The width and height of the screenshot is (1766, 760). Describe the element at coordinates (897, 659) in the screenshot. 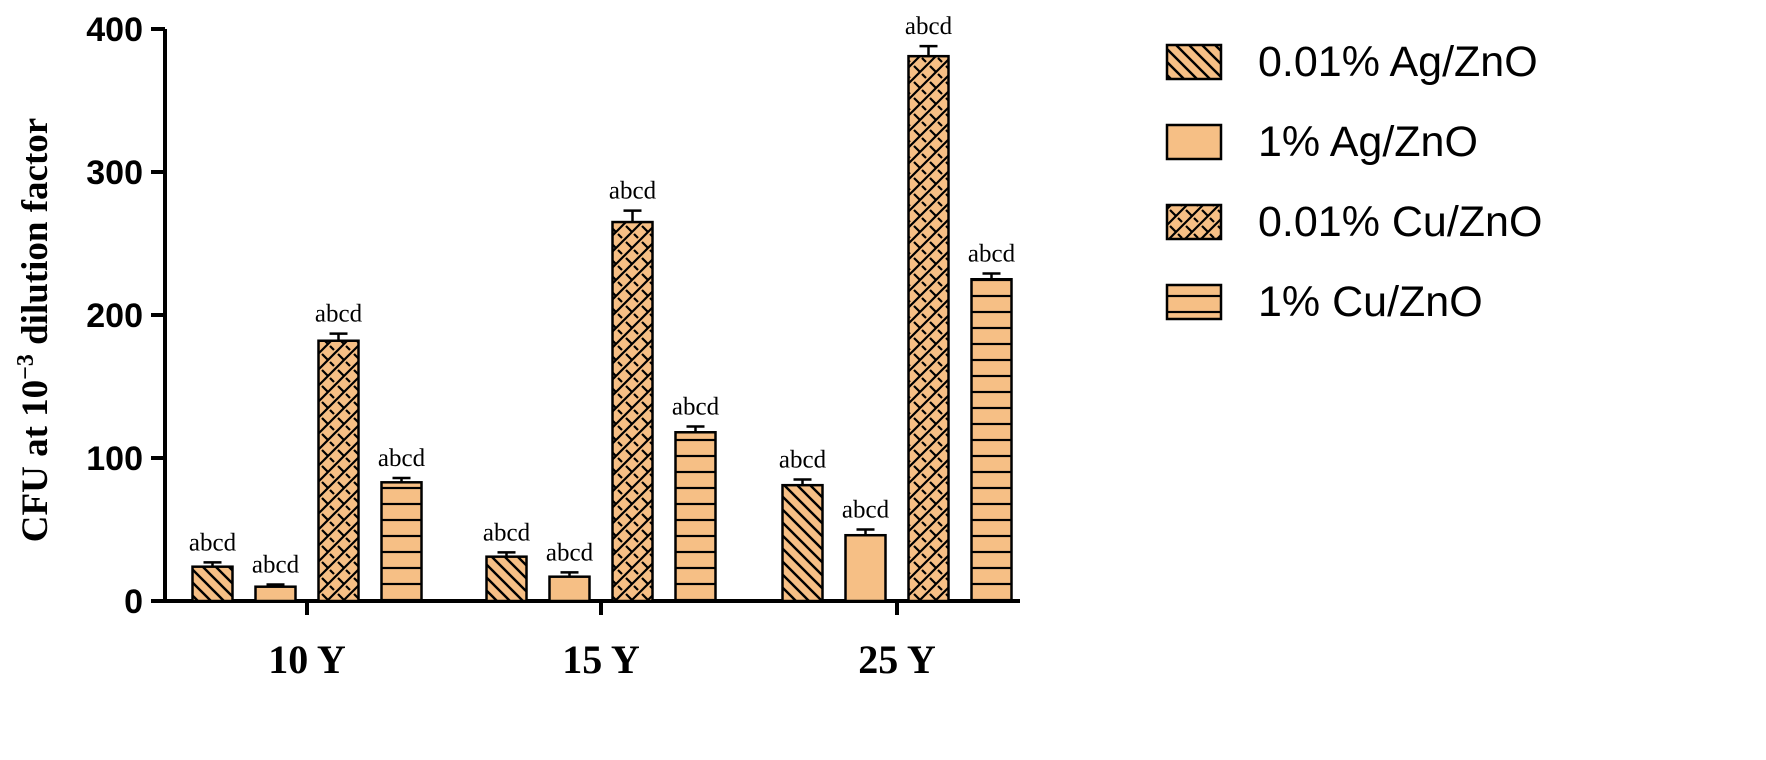

I see `x-tick-label: 25 Y` at that location.